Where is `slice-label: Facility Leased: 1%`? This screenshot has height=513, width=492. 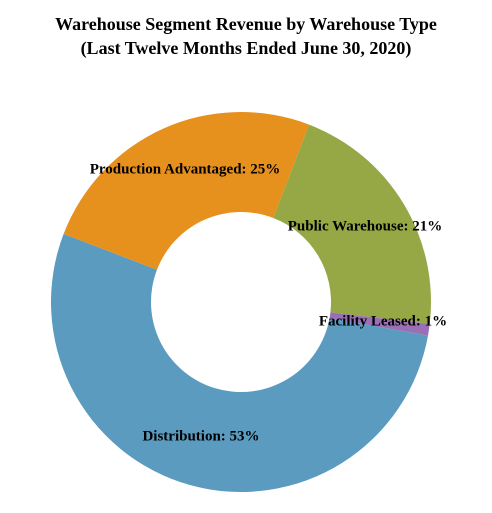
slice-label: Facility Leased: 1% is located at coordinates (383, 321).